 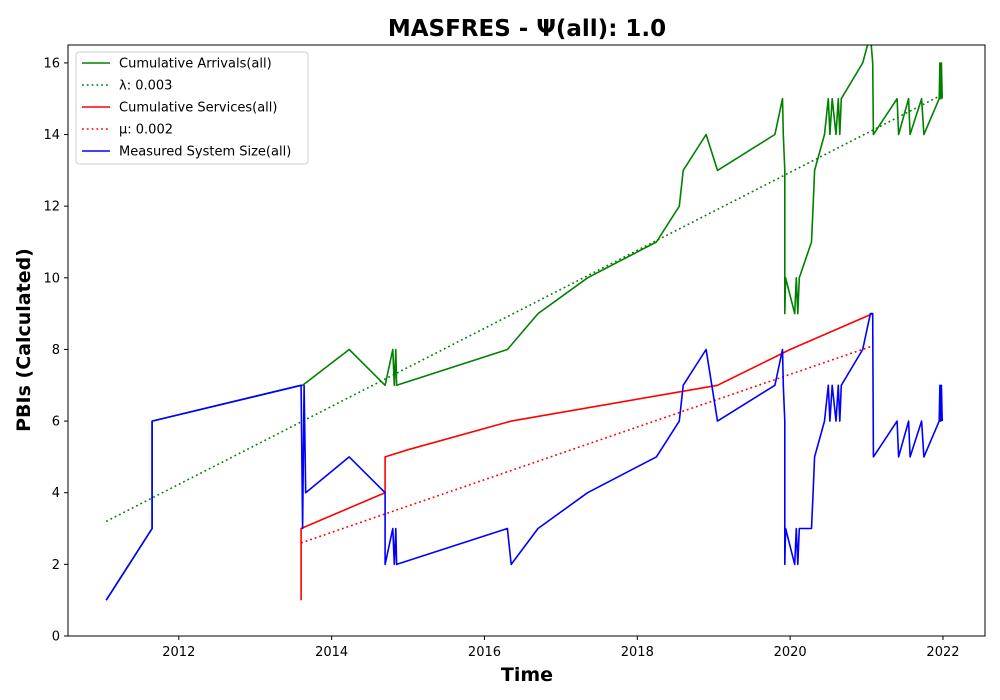 What do you see at coordinates (942, 652) in the screenshot?
I see `x-tick-label: 2022` at bounding box center [942, 652].